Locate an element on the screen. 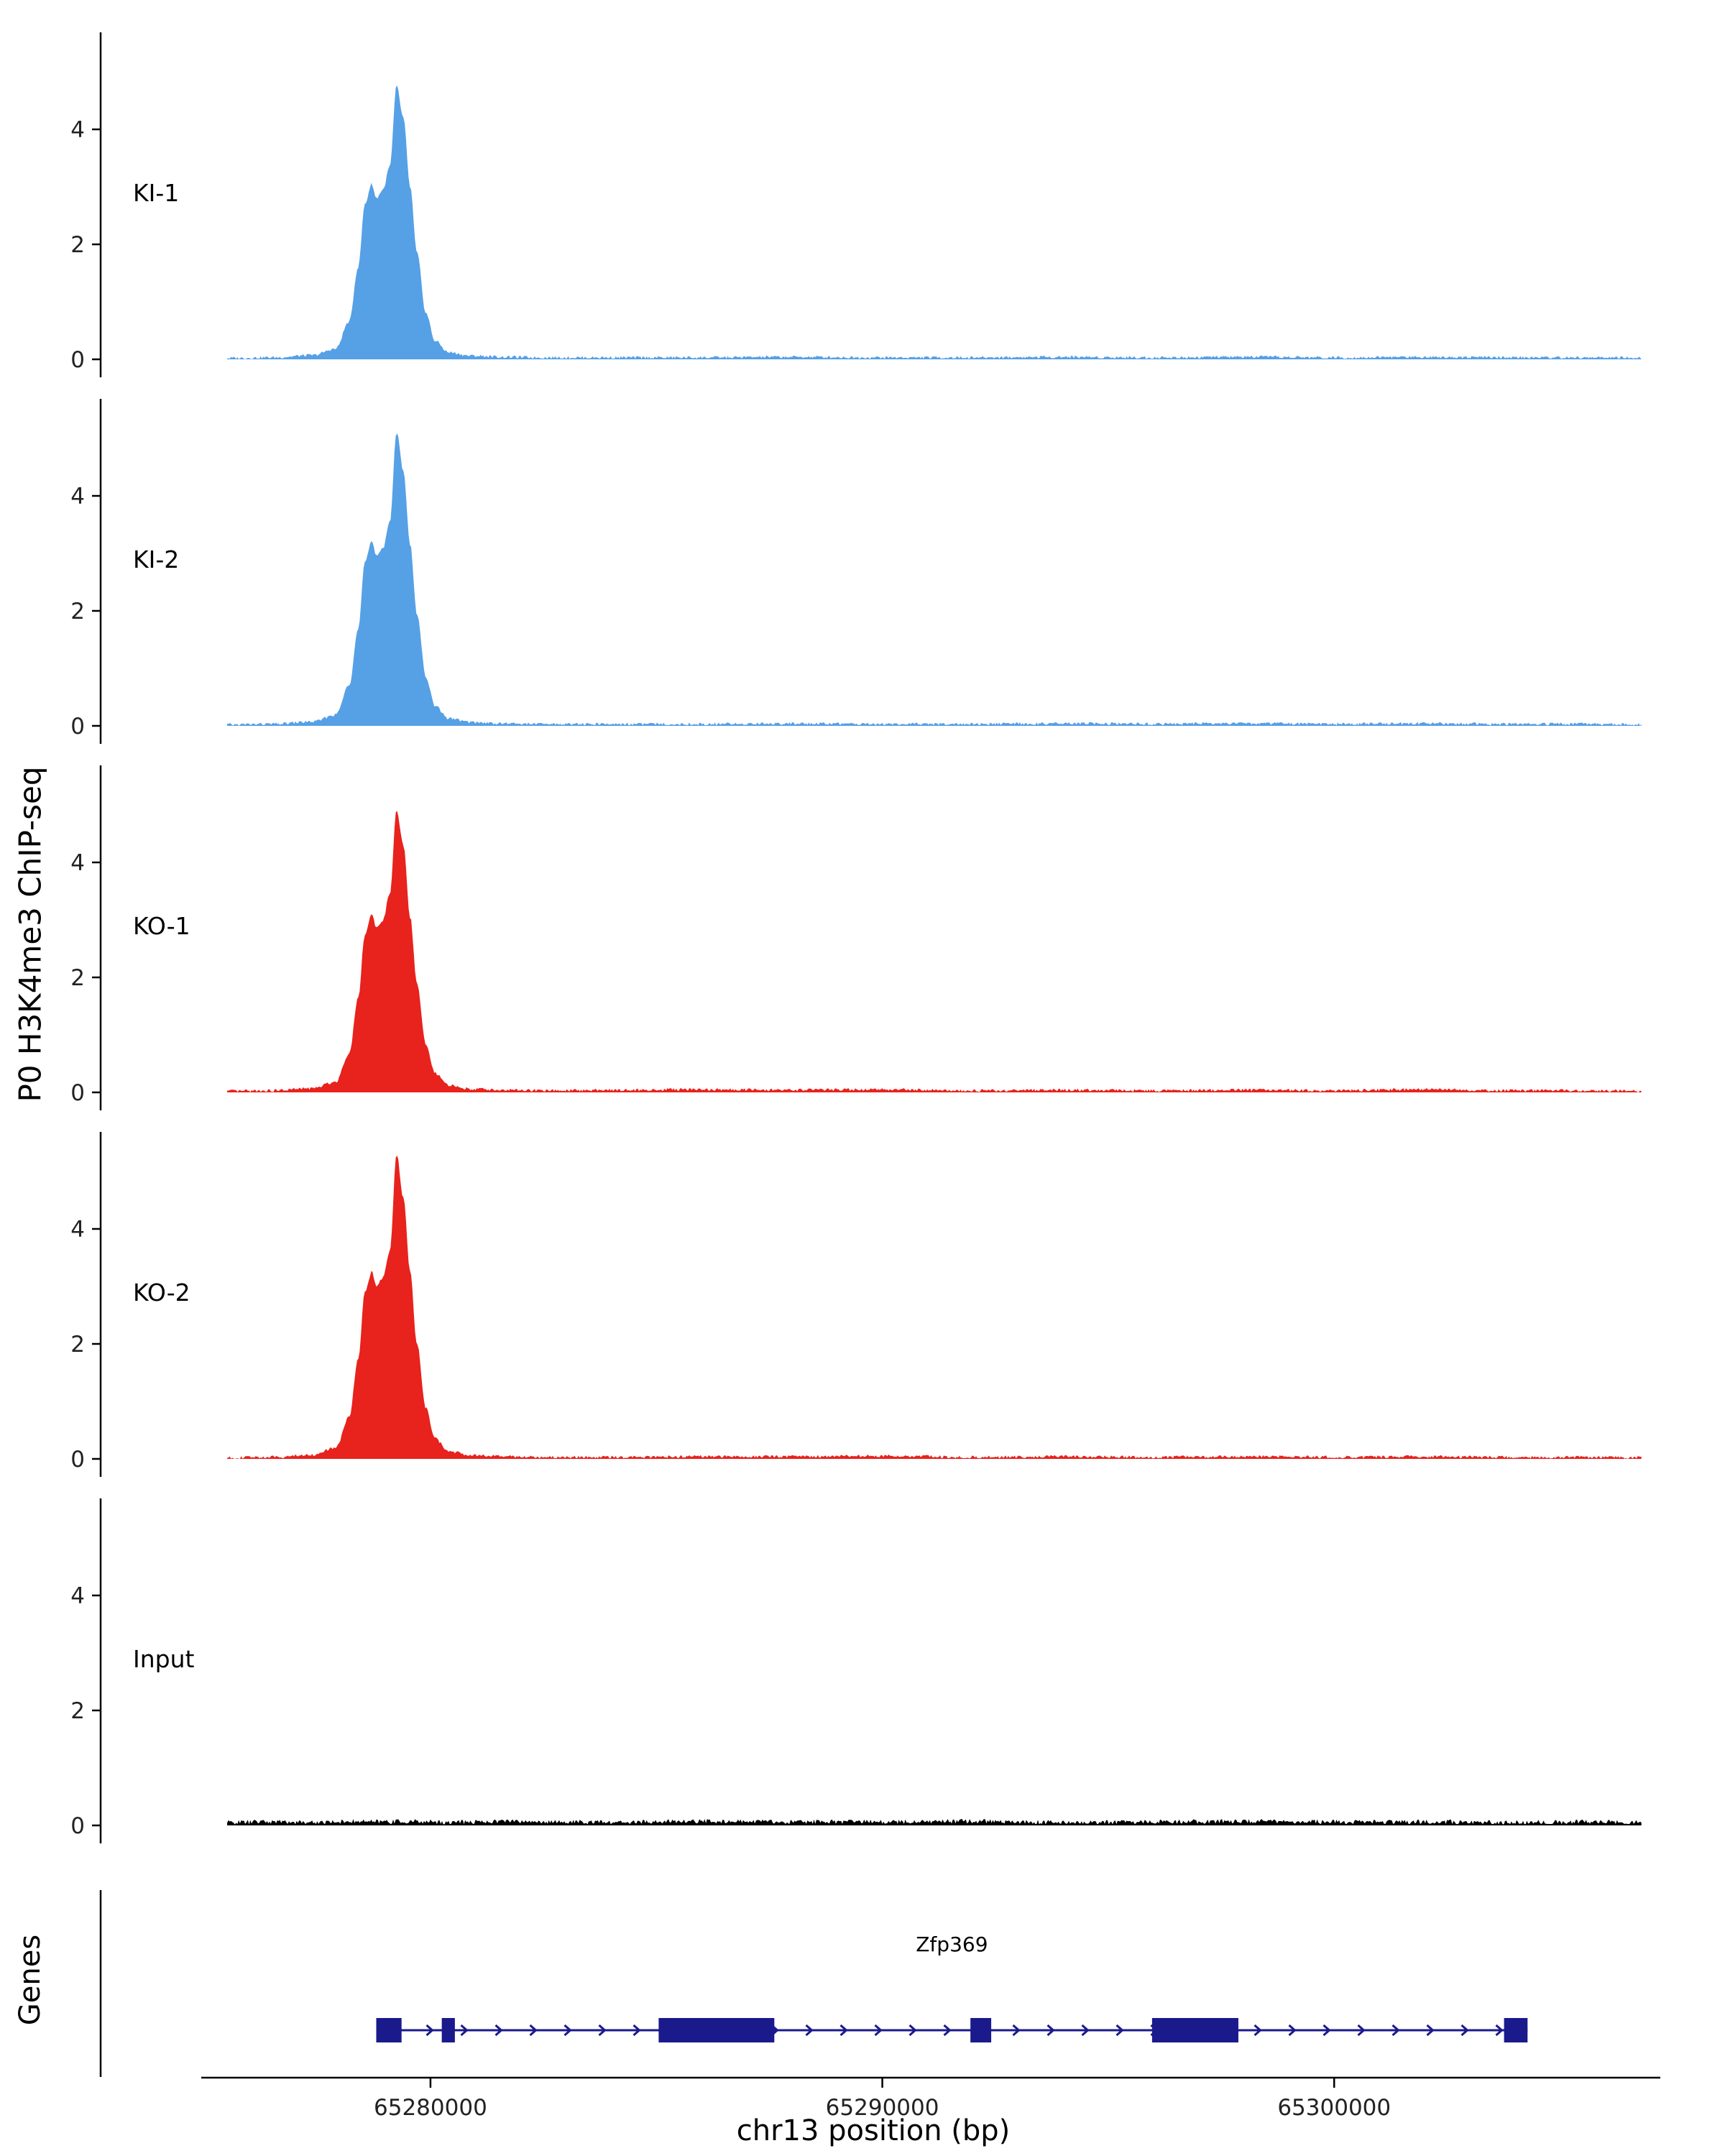 The height and width of the screenshot is (2156, 1725). gene-name-label: Zfp369 is located at coordinates (952, 1944).